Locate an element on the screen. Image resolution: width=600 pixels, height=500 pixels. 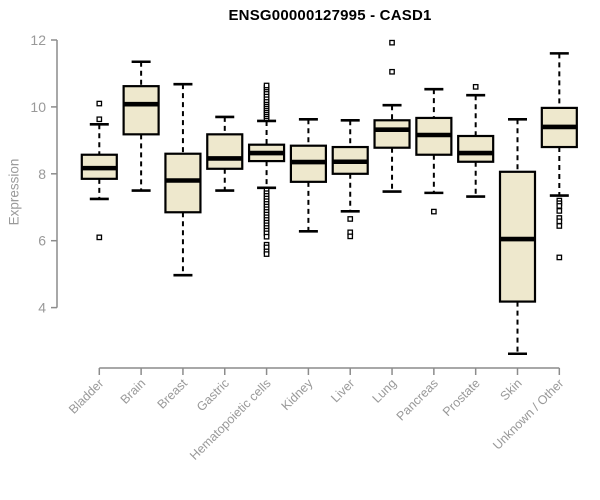
x-tick-label-lung: Lung is located at coordinates (385, 391).